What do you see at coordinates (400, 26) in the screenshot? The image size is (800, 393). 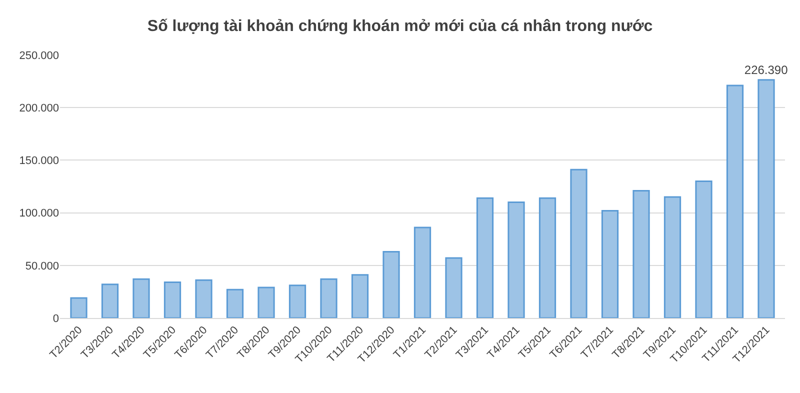 I see `chart-title: Số lượng tài khoản chứng khoán mở mới của cá nhân trong nước` at bounding box center [400, 26].